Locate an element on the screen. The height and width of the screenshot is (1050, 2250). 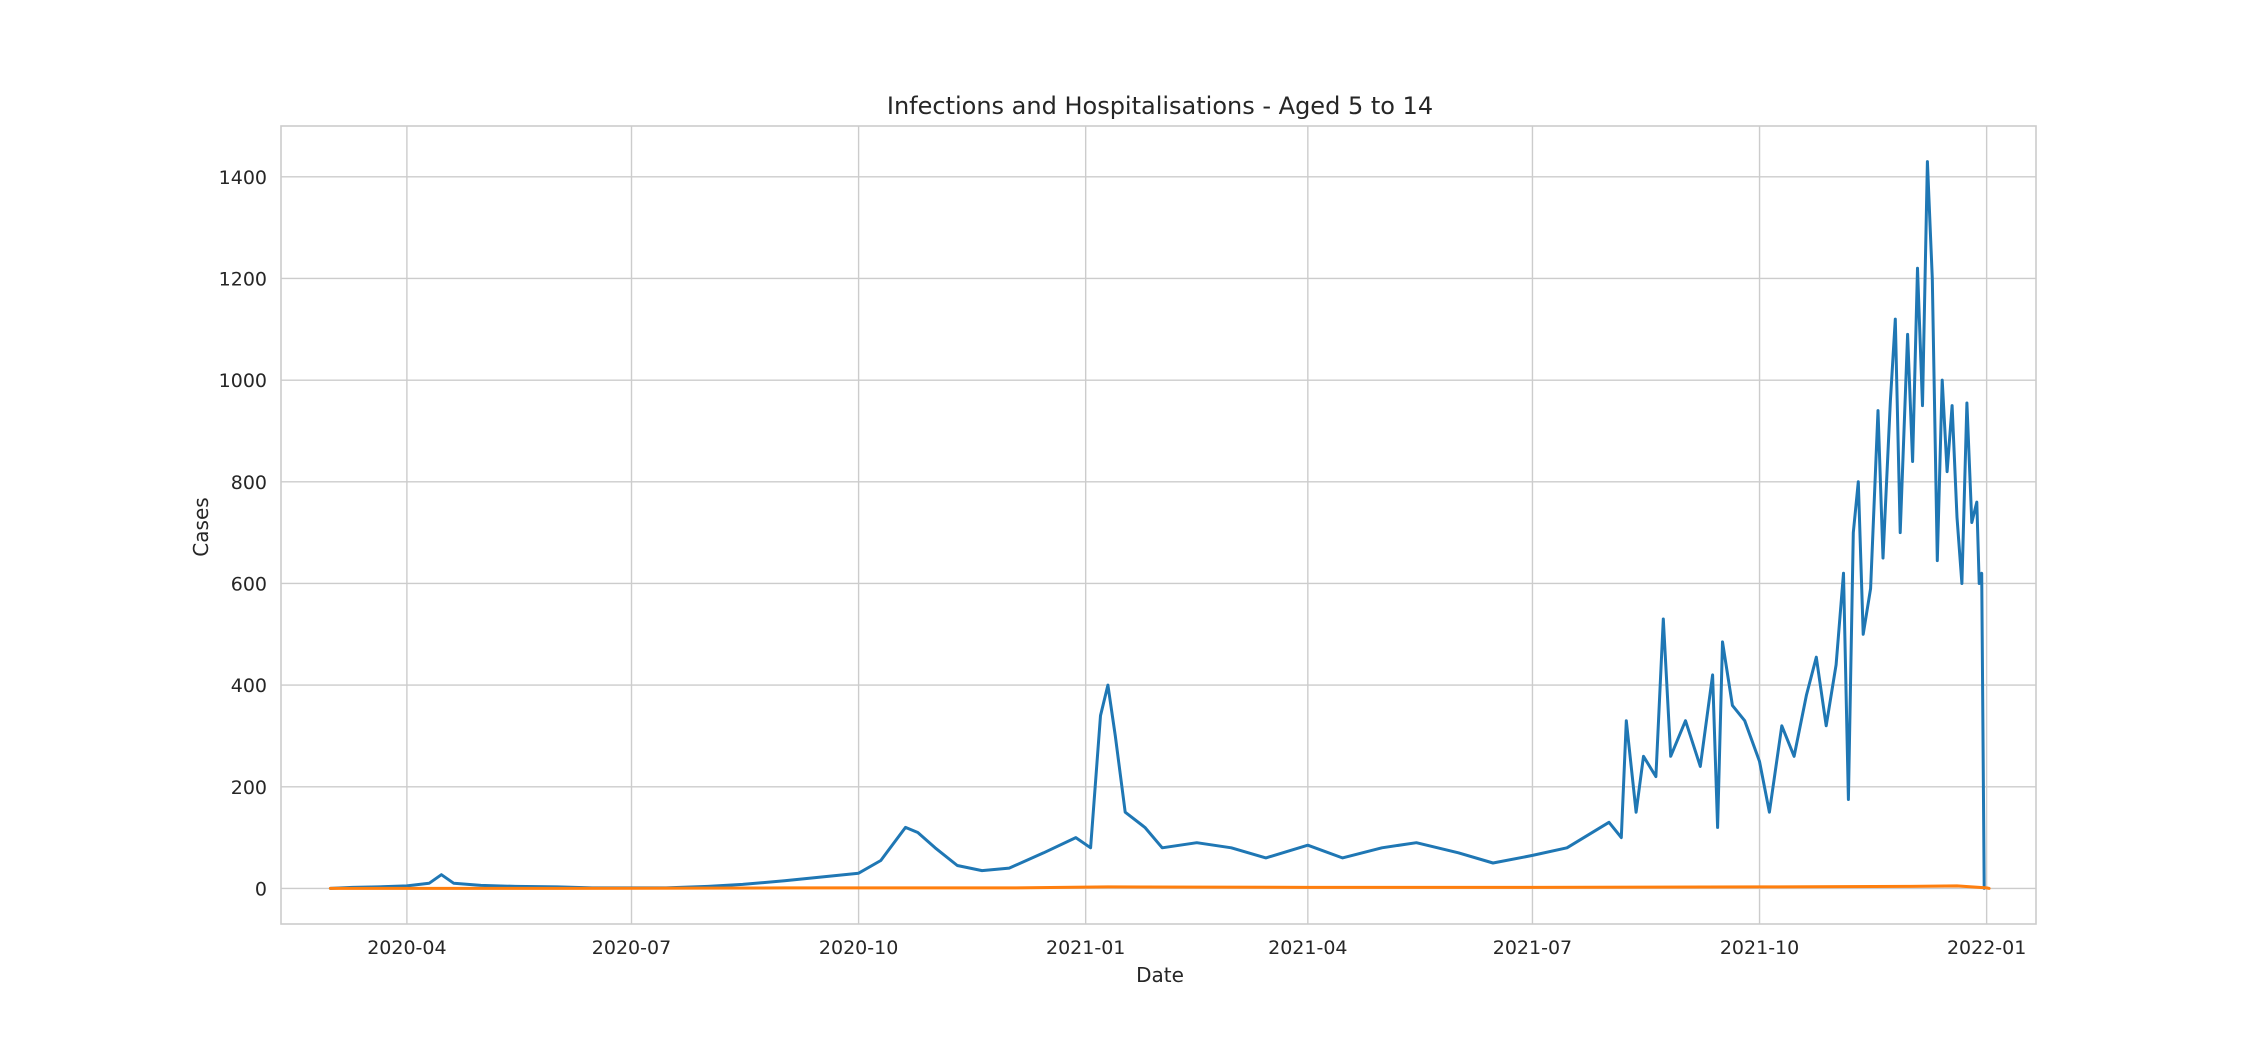
y-axis-label: Cases is located at coordinates (201, 526).